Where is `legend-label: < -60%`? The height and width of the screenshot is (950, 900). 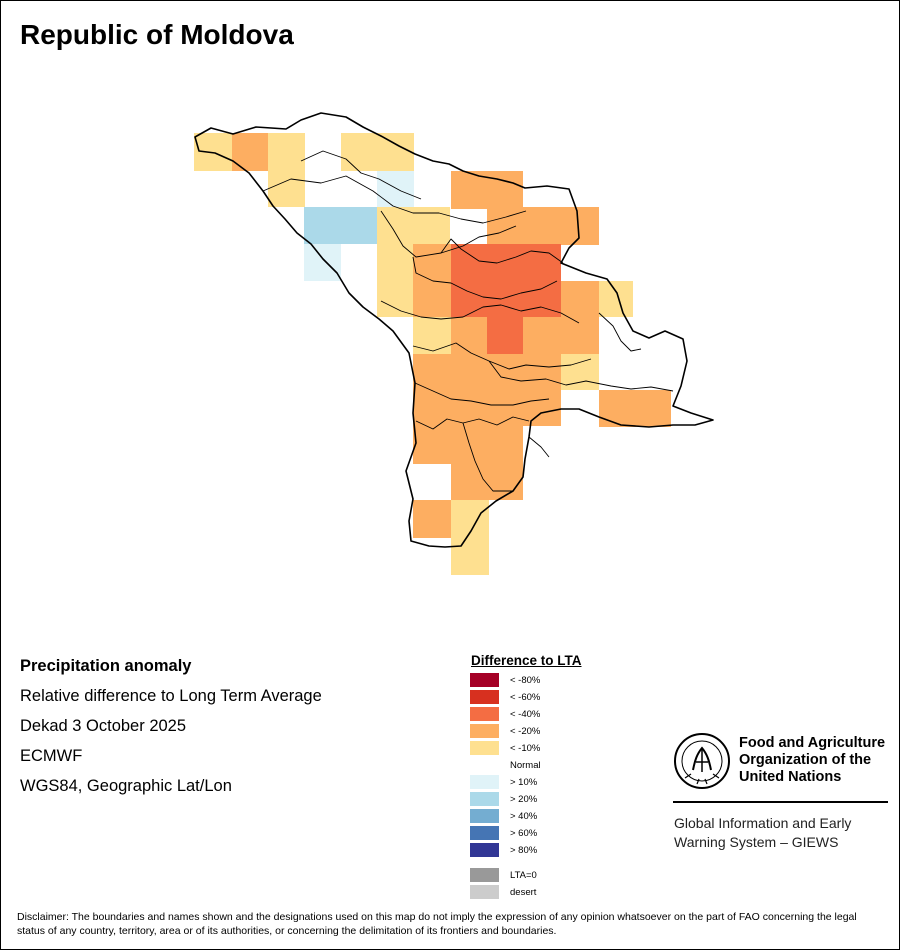
legend-label: < -60% is located at coordinates (525, 697).